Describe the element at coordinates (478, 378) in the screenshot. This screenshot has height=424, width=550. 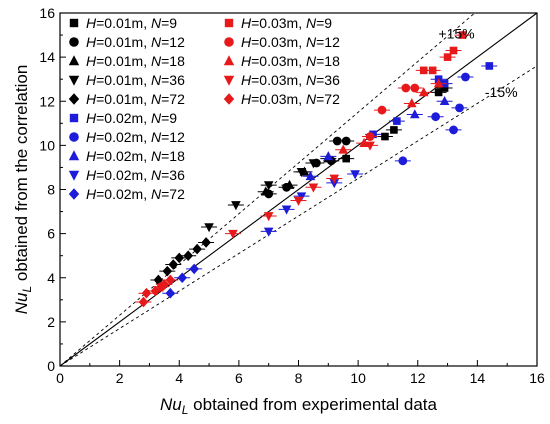
I see `x-tick-label: 14` at that location.